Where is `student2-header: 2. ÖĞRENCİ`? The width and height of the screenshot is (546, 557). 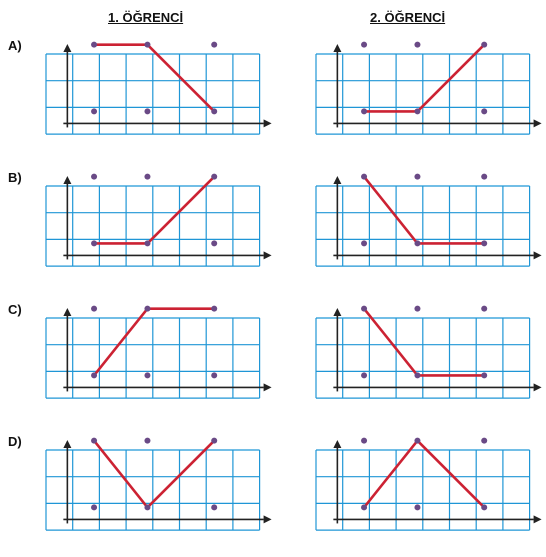
student2-header: 2. ÖĞRENCİ is located at coordinates (408, 17).